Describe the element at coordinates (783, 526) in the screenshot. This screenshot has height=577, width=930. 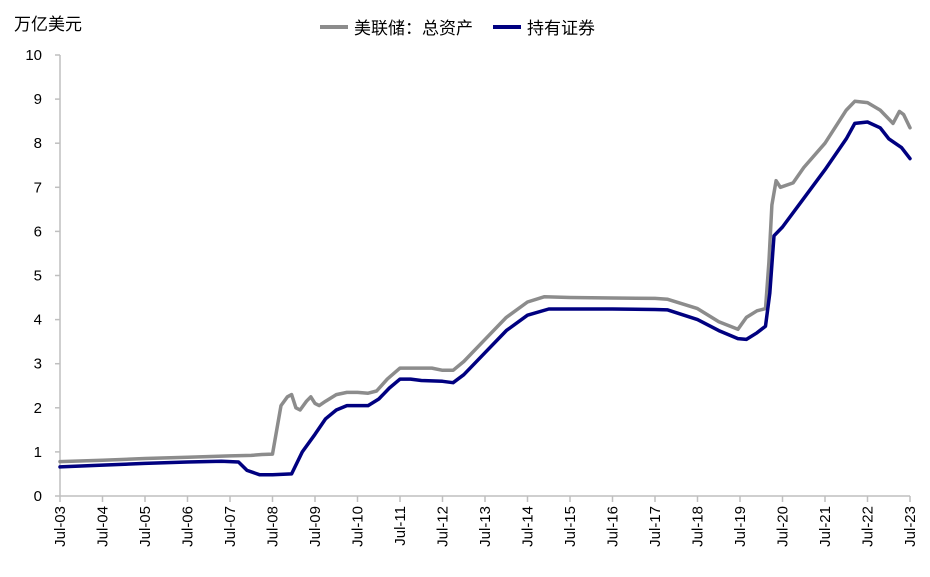
I see `x-tick-label: Jul-20` at that location.